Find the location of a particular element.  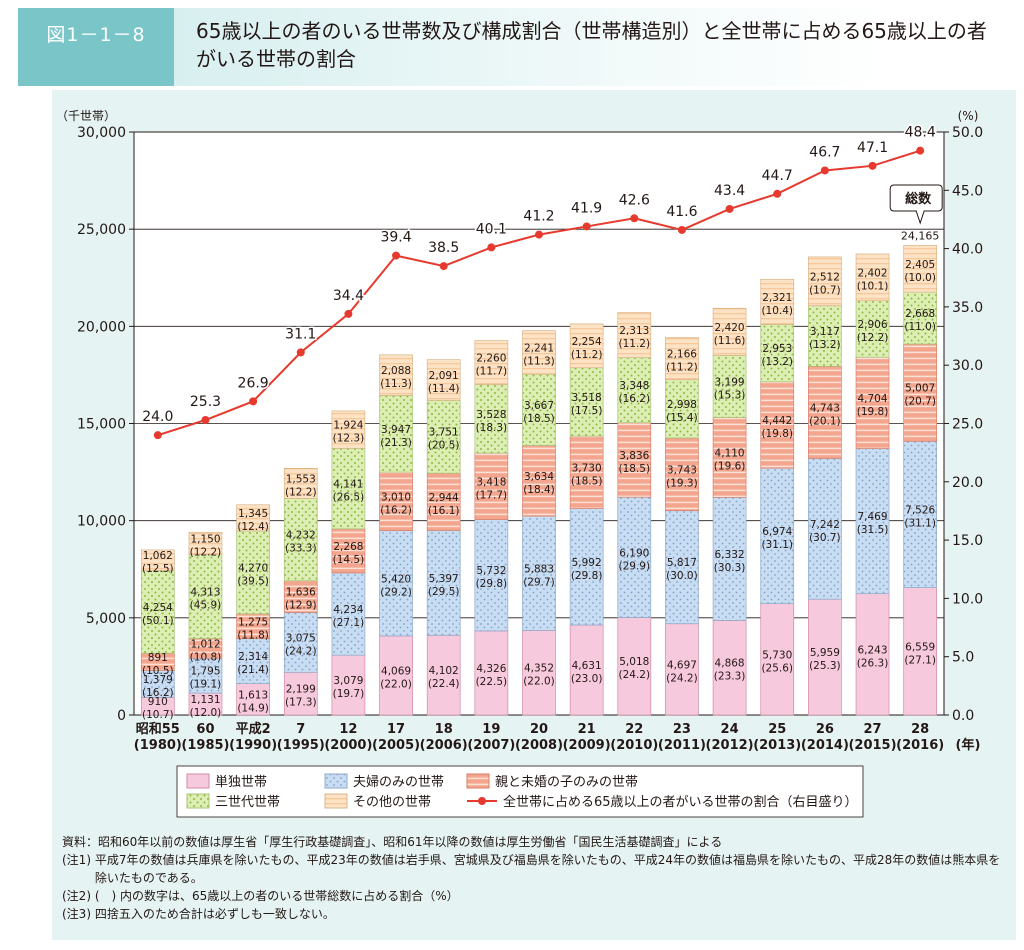

legend-label: 単独世帯 is located at coordinates (241, 782).